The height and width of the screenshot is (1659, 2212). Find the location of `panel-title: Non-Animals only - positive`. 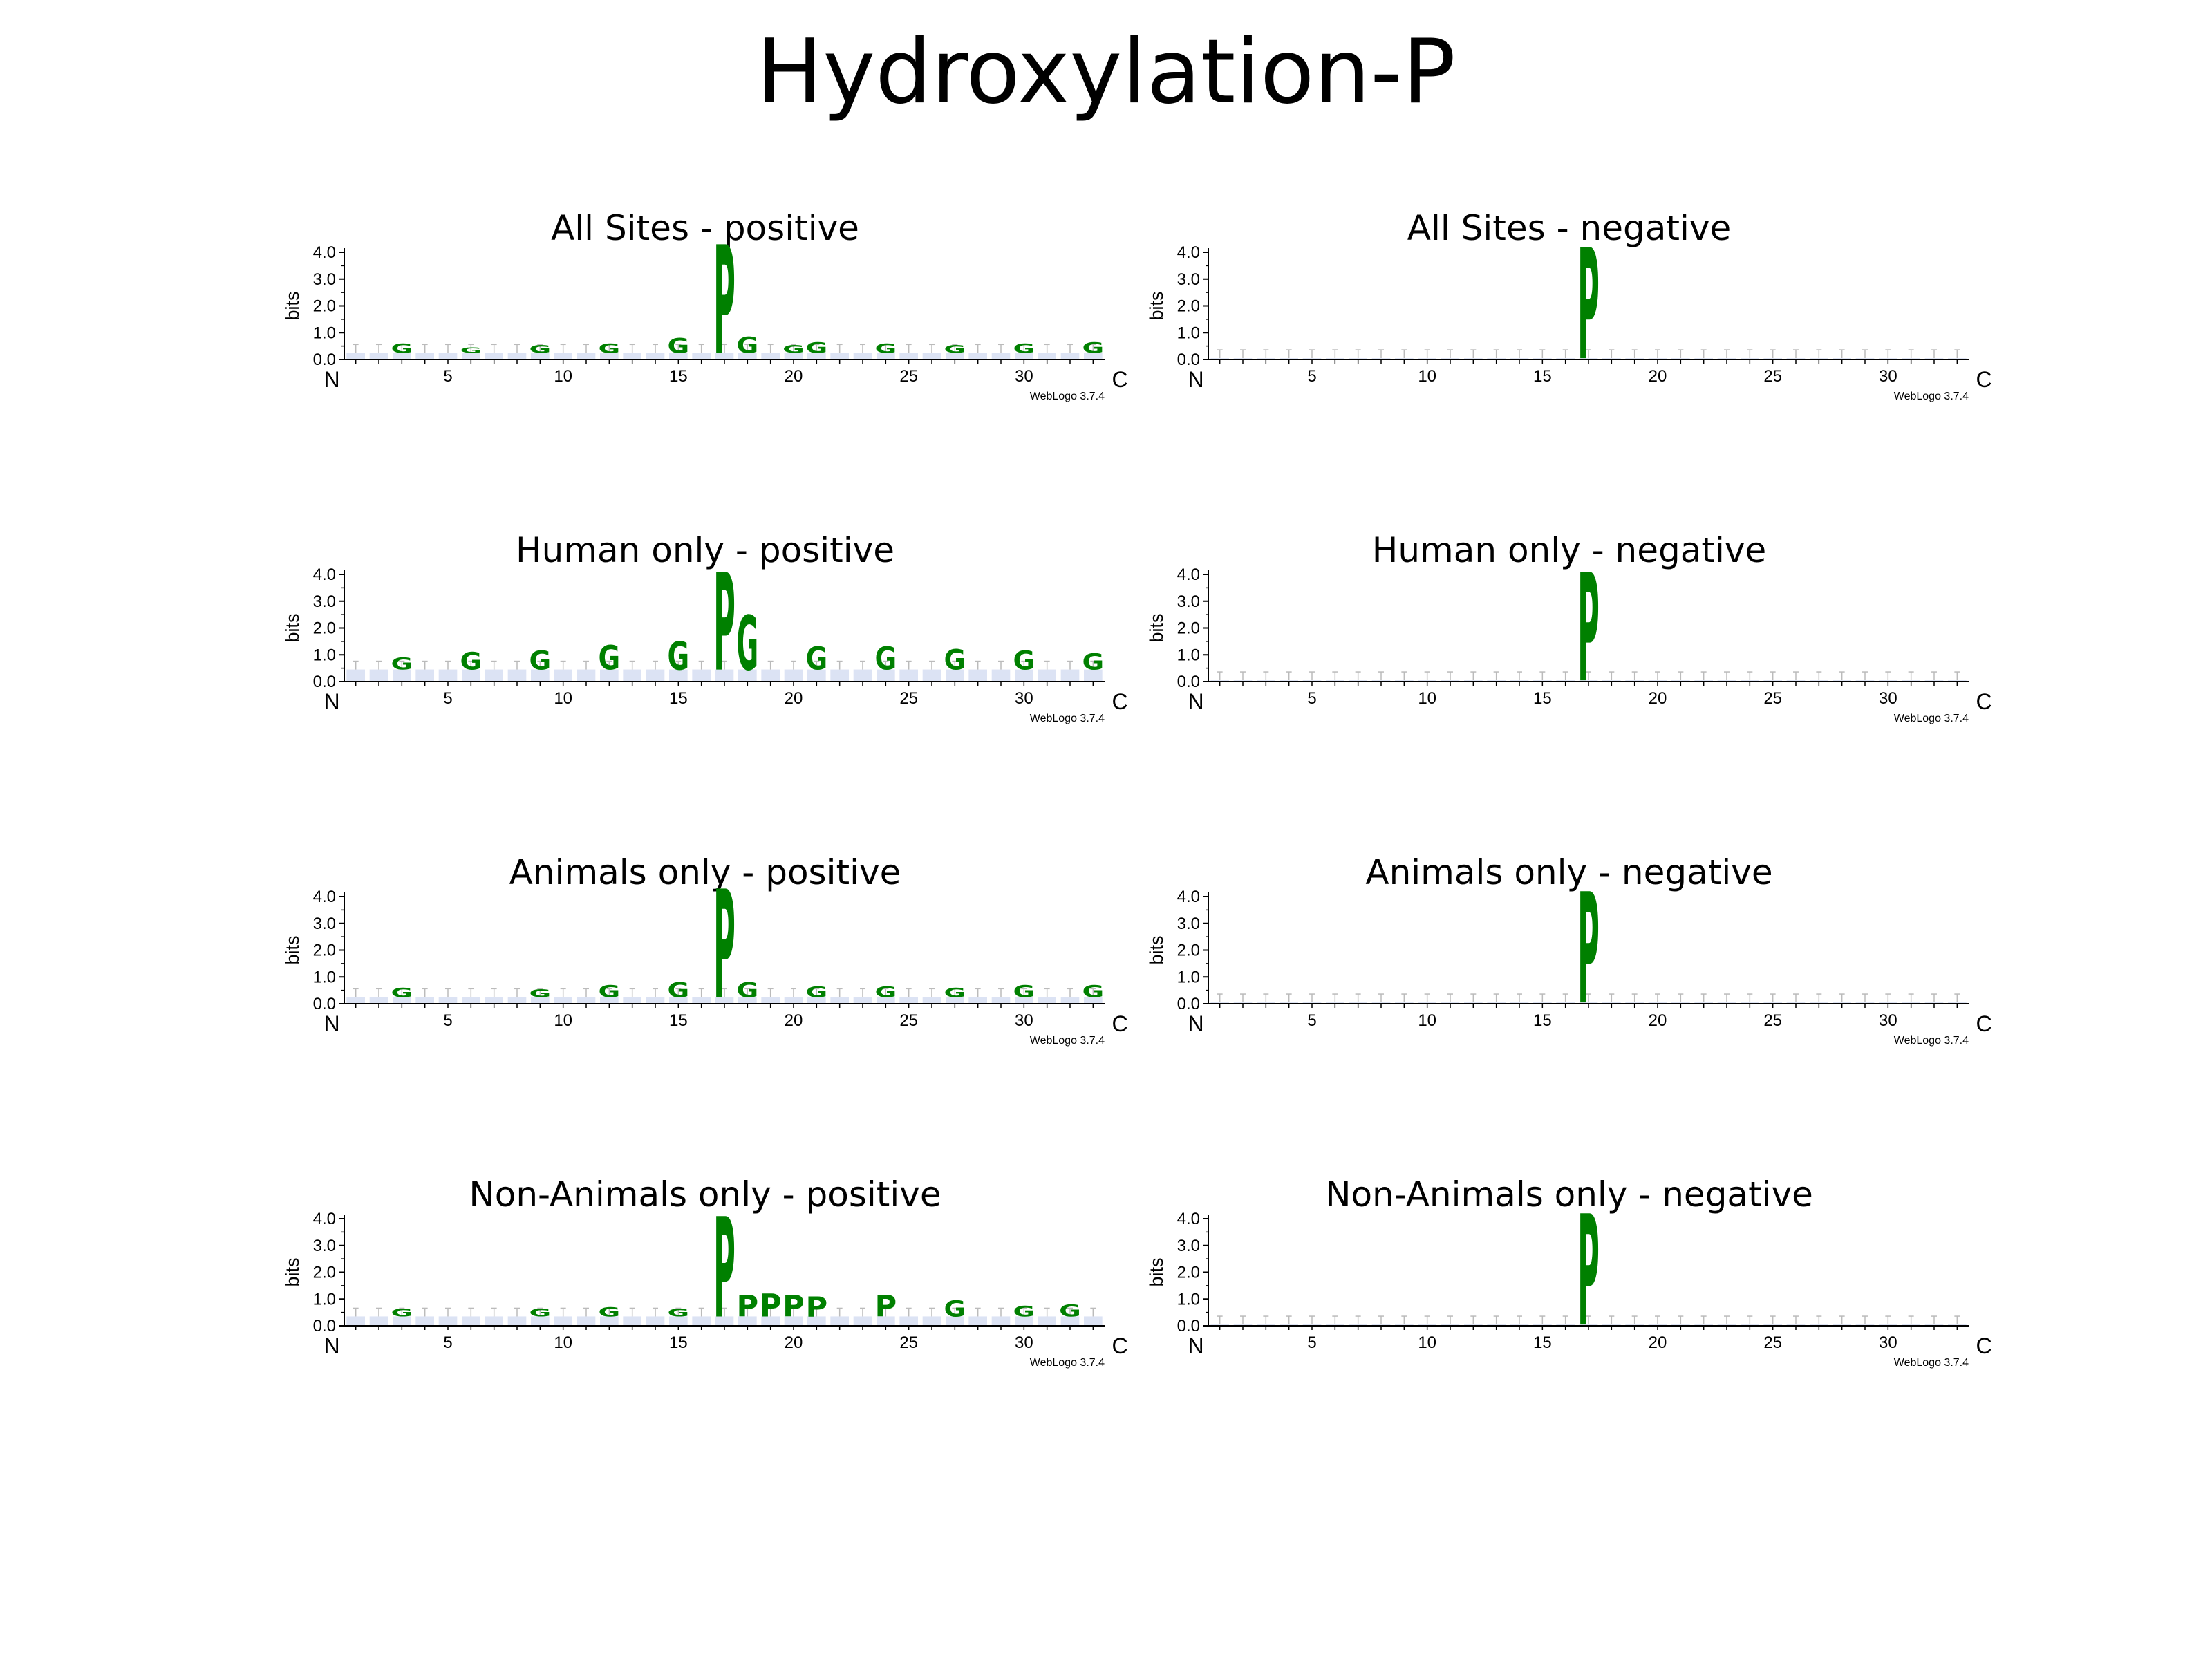

panel-title: Non-Animals only - positive is located at coordinates (705, 1194).